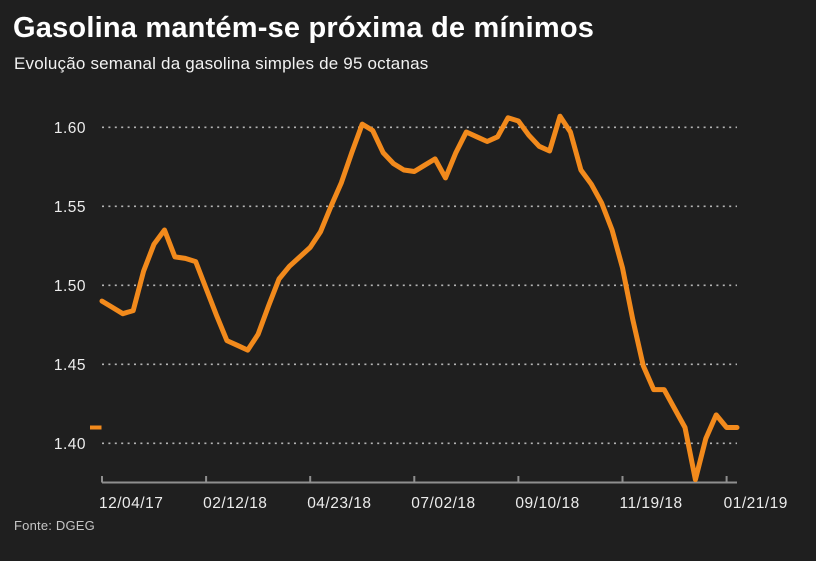  Describe the element at coordinates (339, 503) in the screenshot. I see `x-axis-tick-label: 04/23/18` at that location.